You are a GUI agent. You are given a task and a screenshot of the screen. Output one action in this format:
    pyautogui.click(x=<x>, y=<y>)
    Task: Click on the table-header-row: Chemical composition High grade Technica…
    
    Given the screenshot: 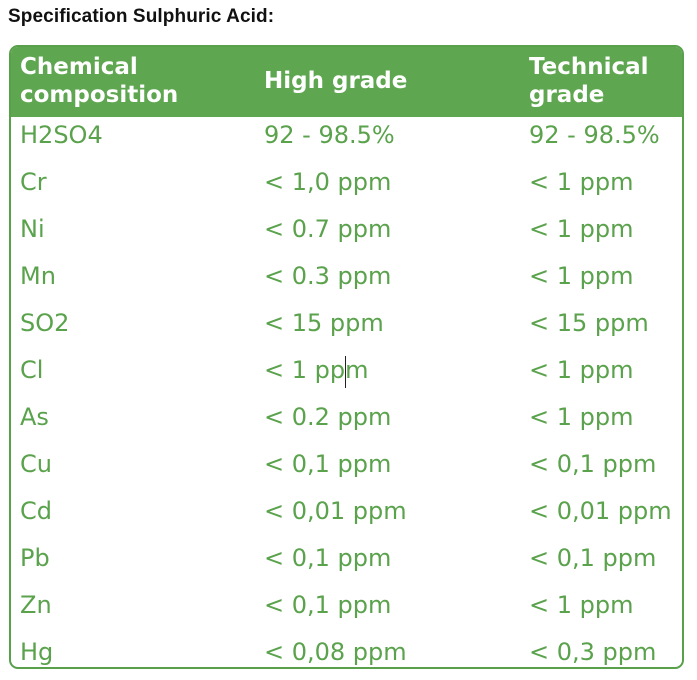 What is the action you would take?
    pyautogui.click(x=346, y=82)
    